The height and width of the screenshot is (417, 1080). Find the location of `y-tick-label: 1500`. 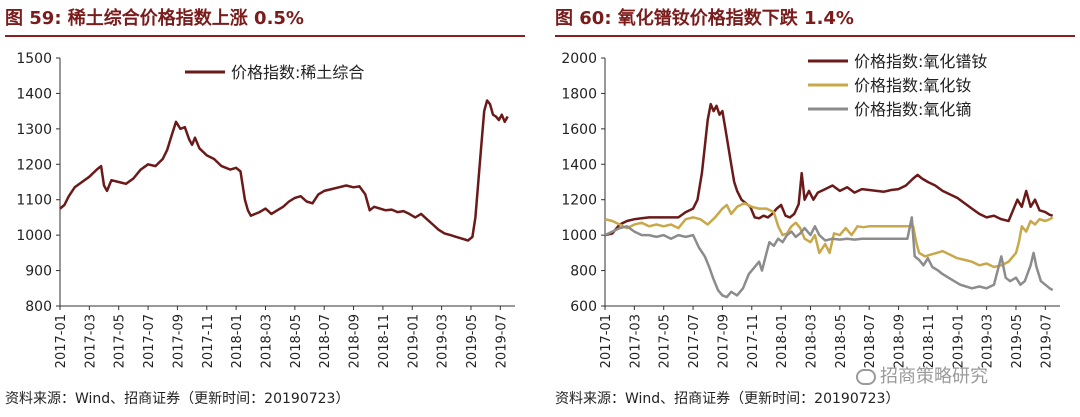

y-tick-label: 1500 is located at coordinates (34, 59).